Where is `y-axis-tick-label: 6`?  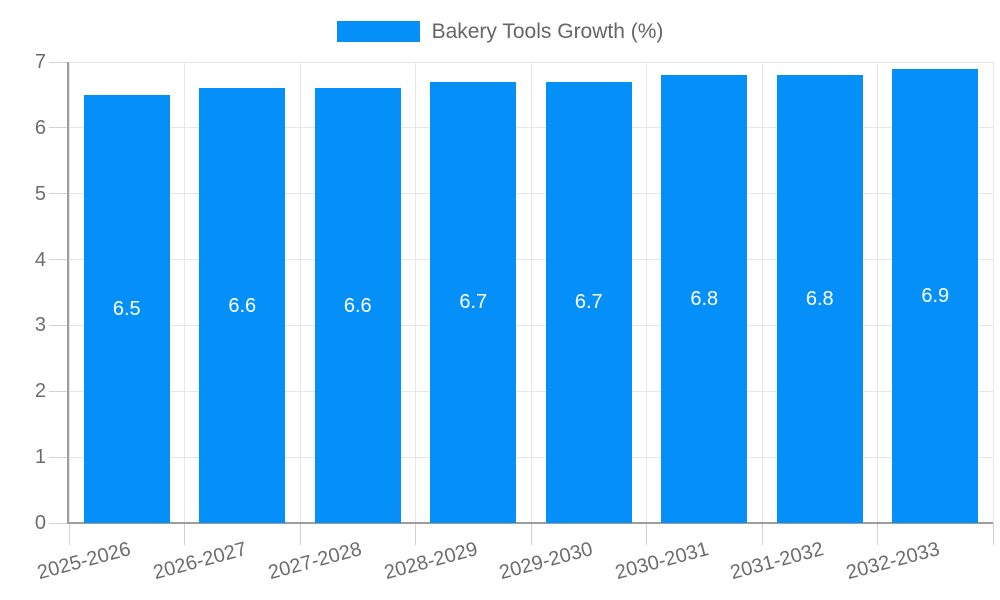 y-axis-tick-label: 6 is located at coordinates (40, 127).